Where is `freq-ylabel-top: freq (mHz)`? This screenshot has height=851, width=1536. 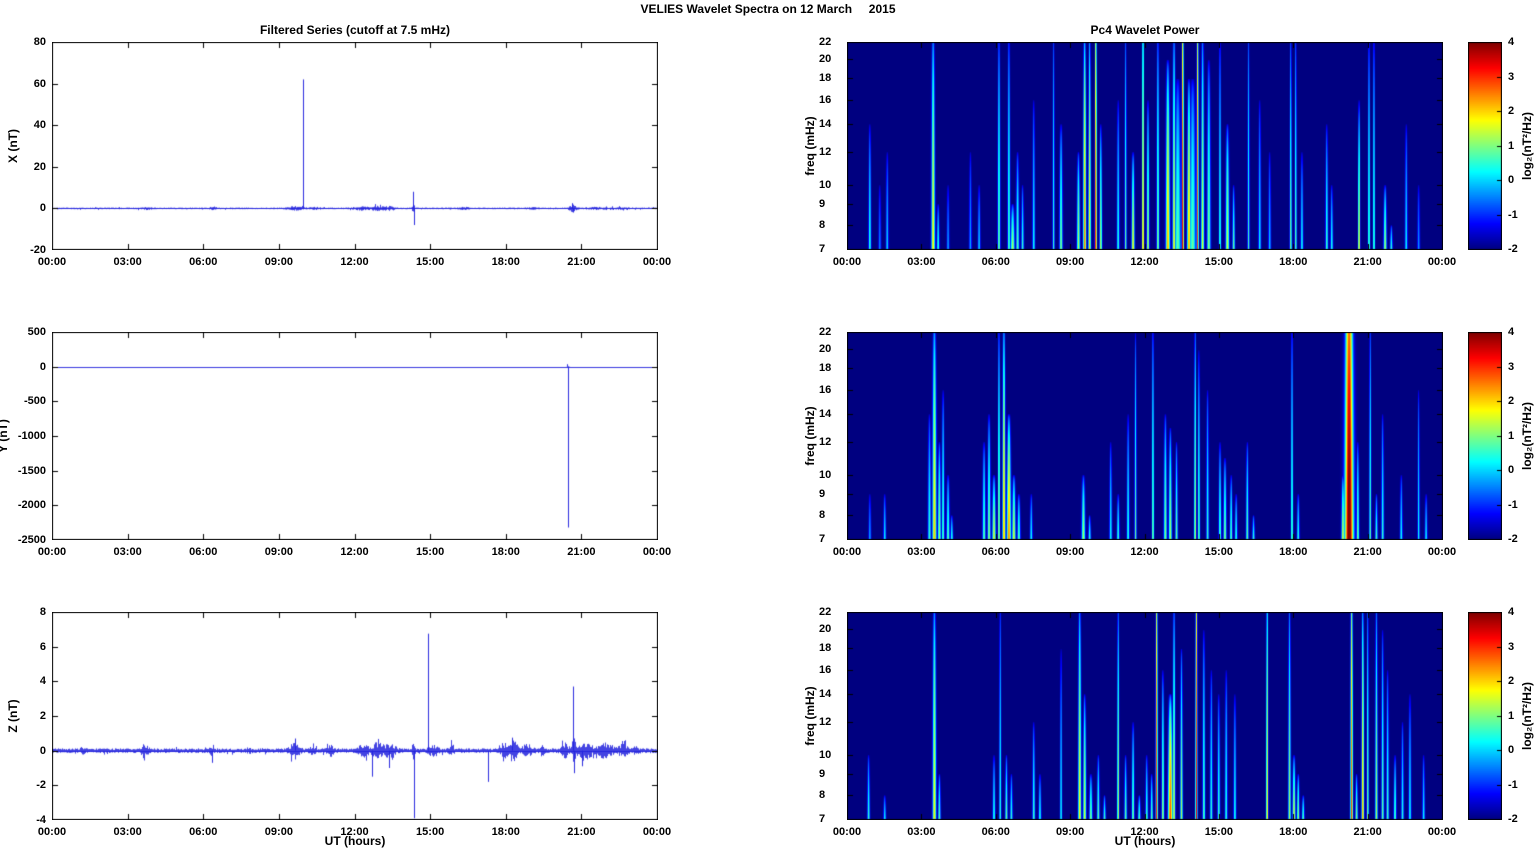
freq-ylabel-top: freq (mHz) is located at coordinates (810, 146).